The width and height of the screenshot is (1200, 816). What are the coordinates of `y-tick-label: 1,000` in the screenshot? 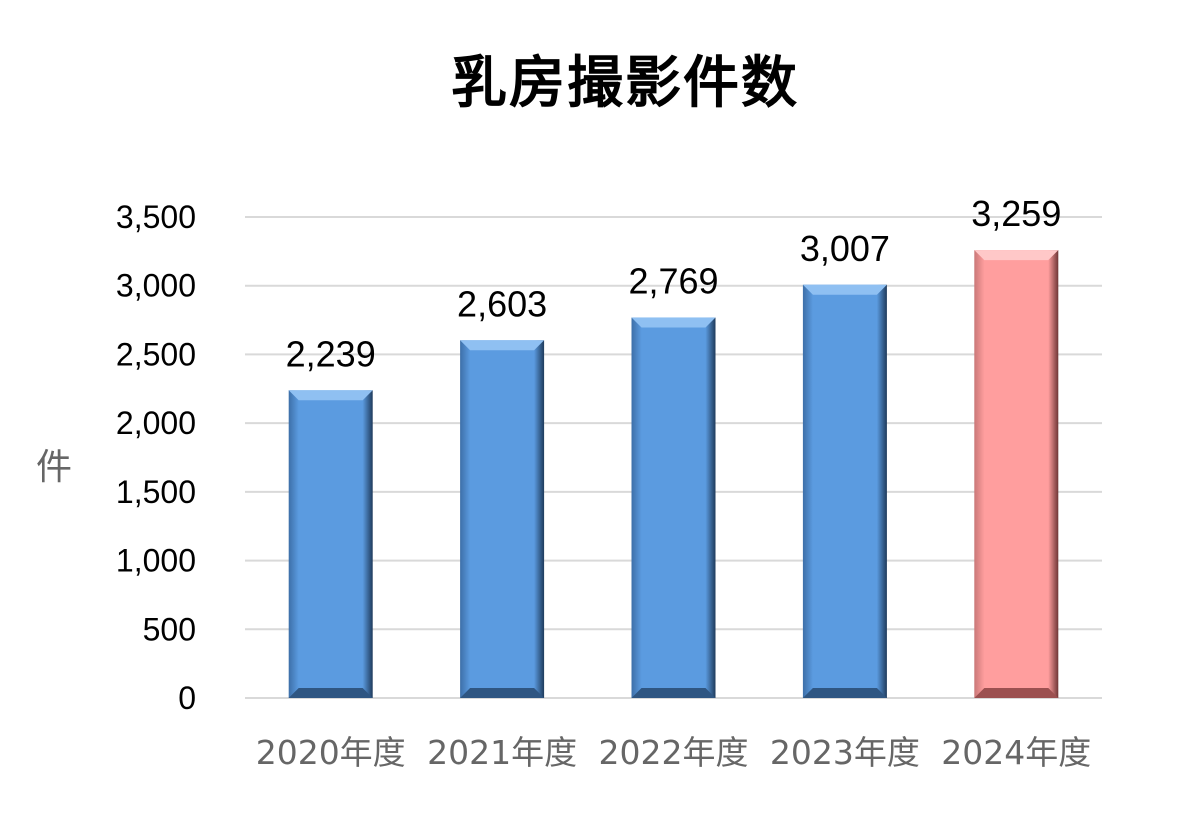 It's located at (156, 561).